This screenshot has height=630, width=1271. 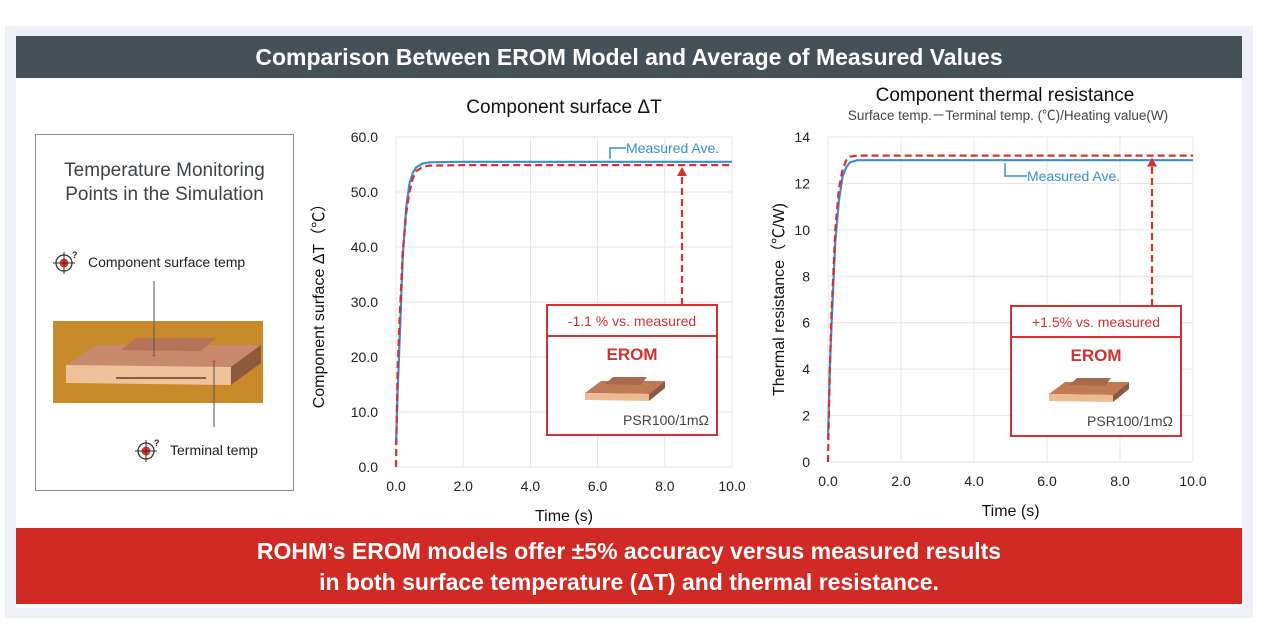 I want to click on y-tick-label: 50.0, so click(x=364, y=192).